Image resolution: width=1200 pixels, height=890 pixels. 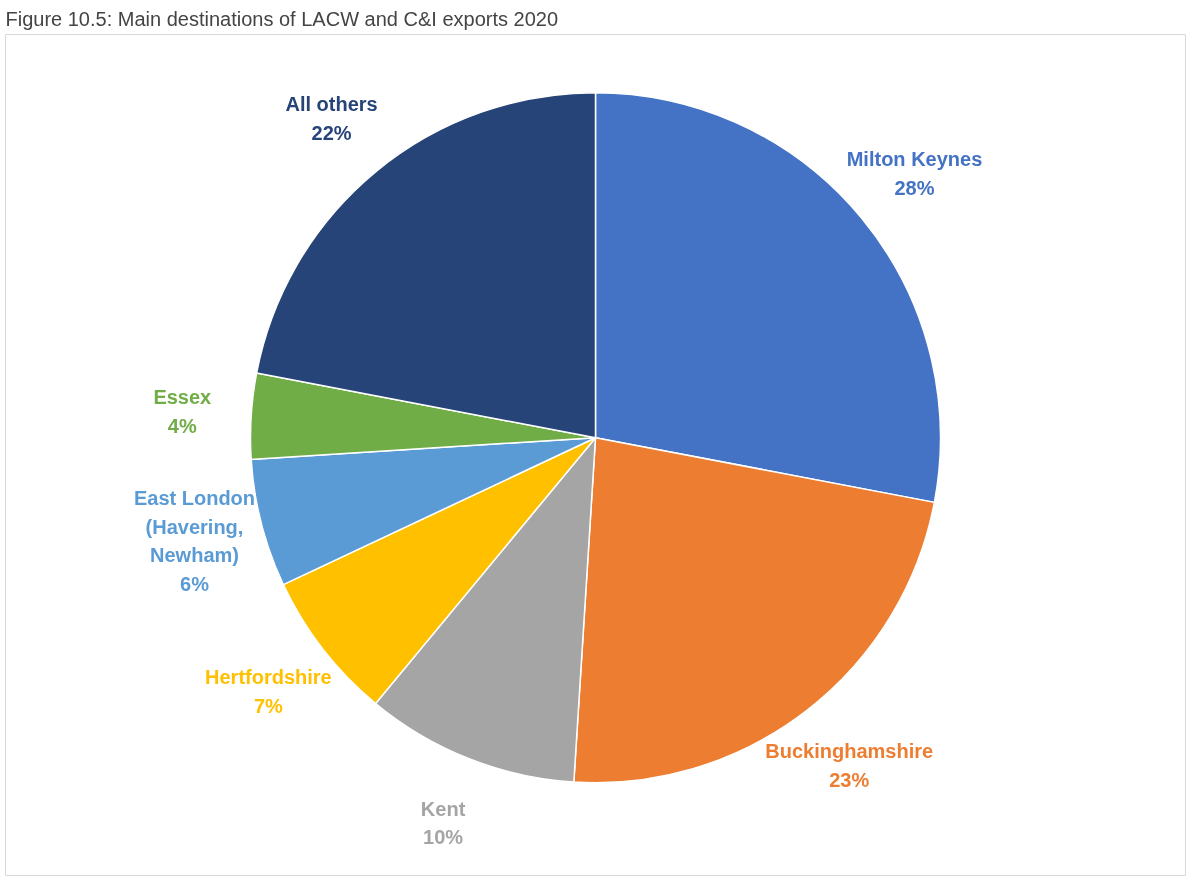 I want to click on slice-label: All others, so click(x=331, y=104).